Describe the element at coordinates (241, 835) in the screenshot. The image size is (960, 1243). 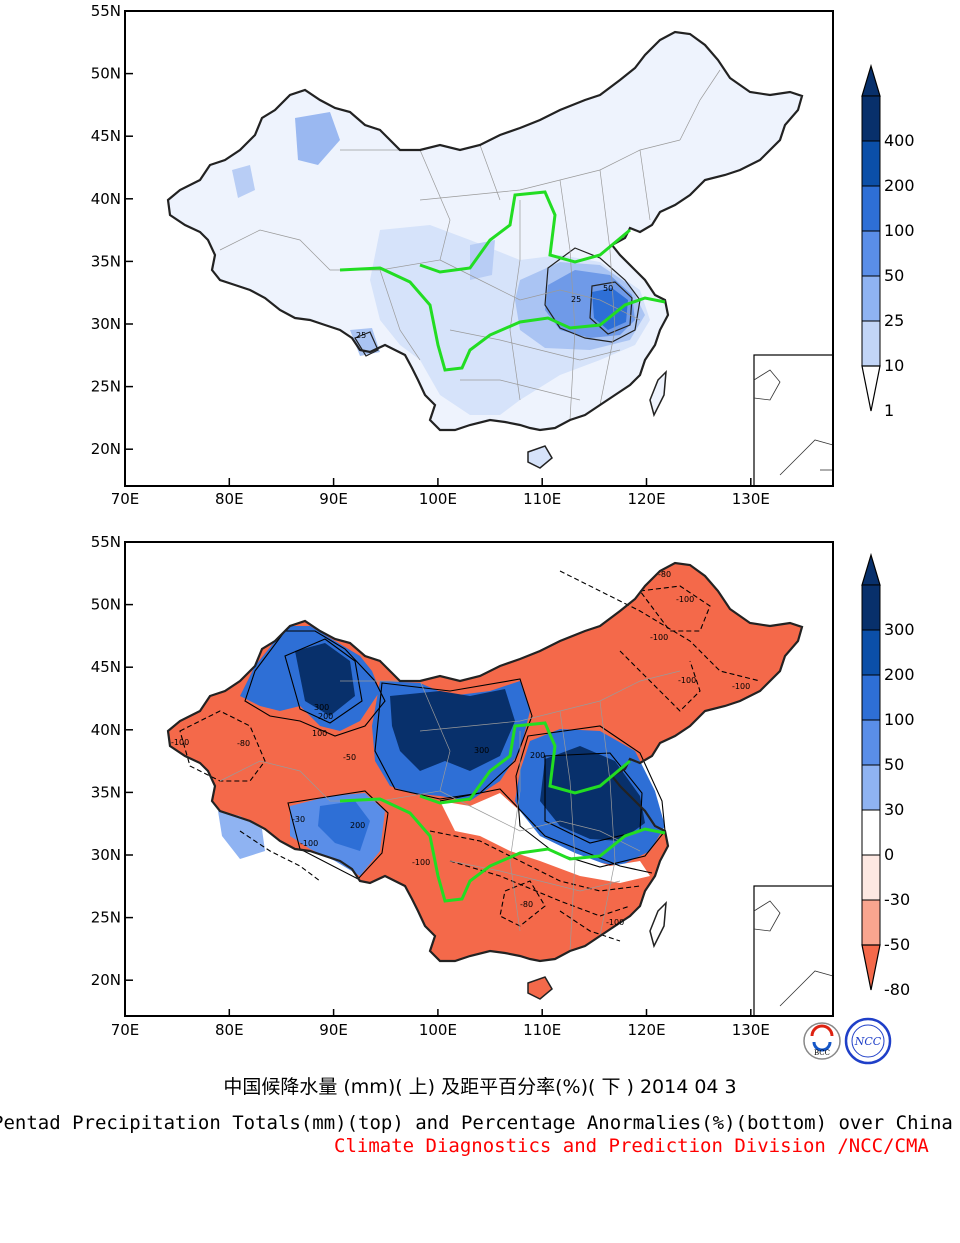
I see `anomaly-positive-southwest` at that location.